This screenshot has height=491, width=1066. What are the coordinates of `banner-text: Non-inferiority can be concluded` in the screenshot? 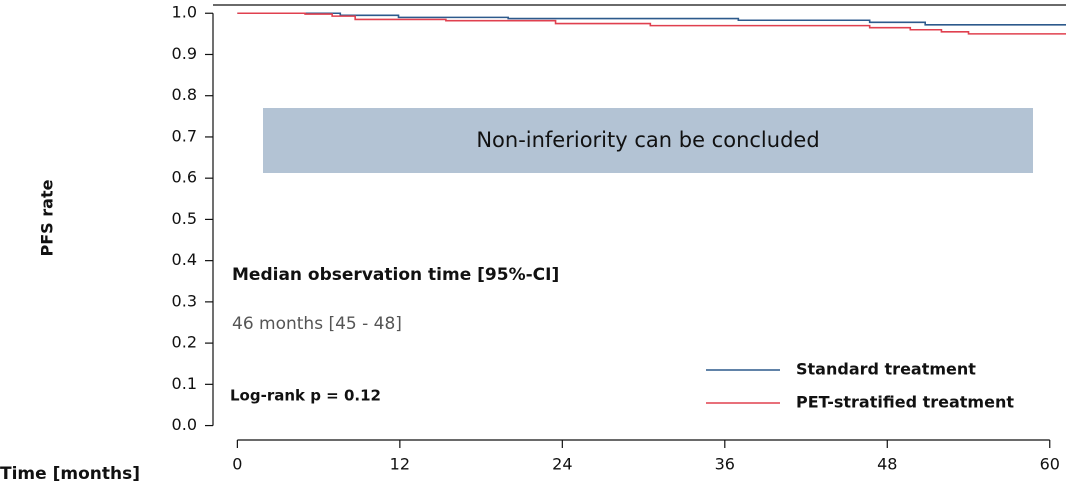 It's located at (647, 140).